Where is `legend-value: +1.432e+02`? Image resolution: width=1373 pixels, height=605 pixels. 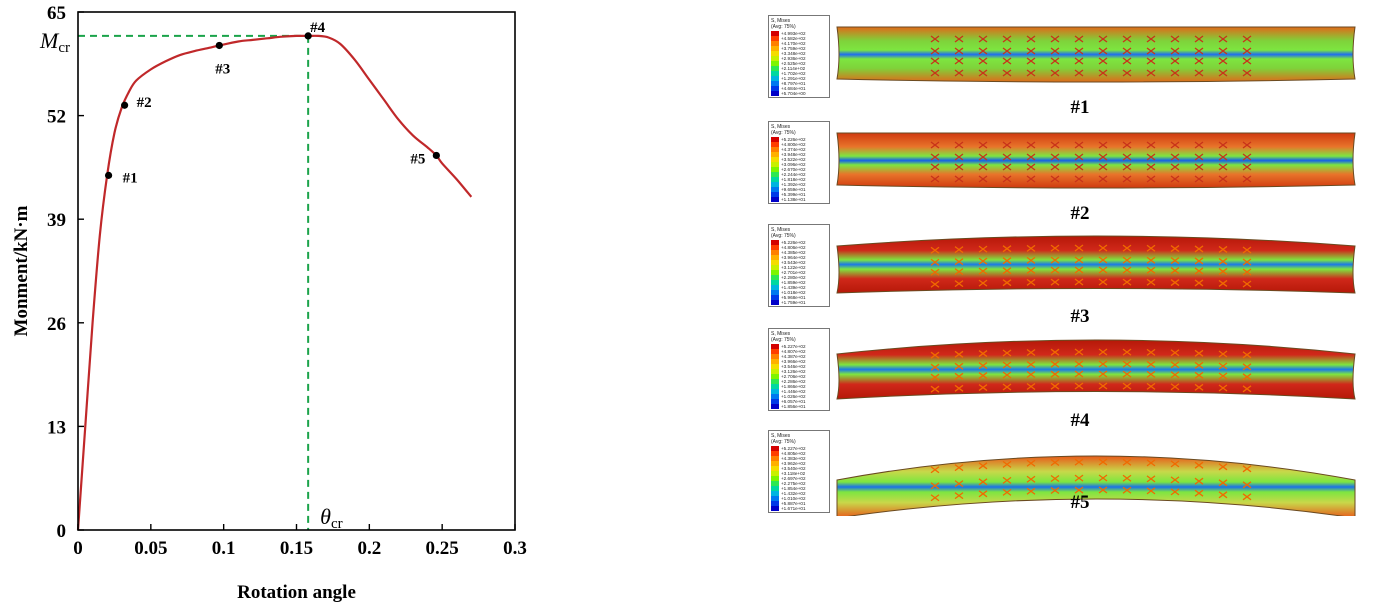
legend-value: +1.432e+02 is located at coordinates (793, 493).